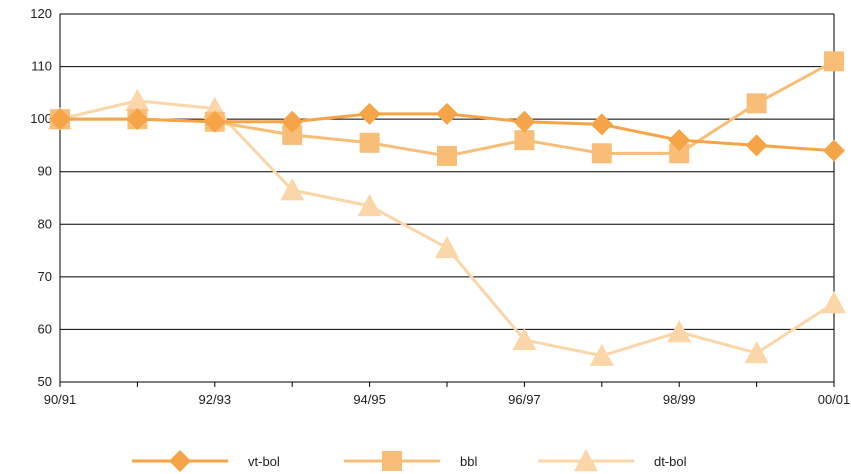 The image size is (851, 474). I want to click on x-tick-label-98-99: 98/99, so click(679, 399).